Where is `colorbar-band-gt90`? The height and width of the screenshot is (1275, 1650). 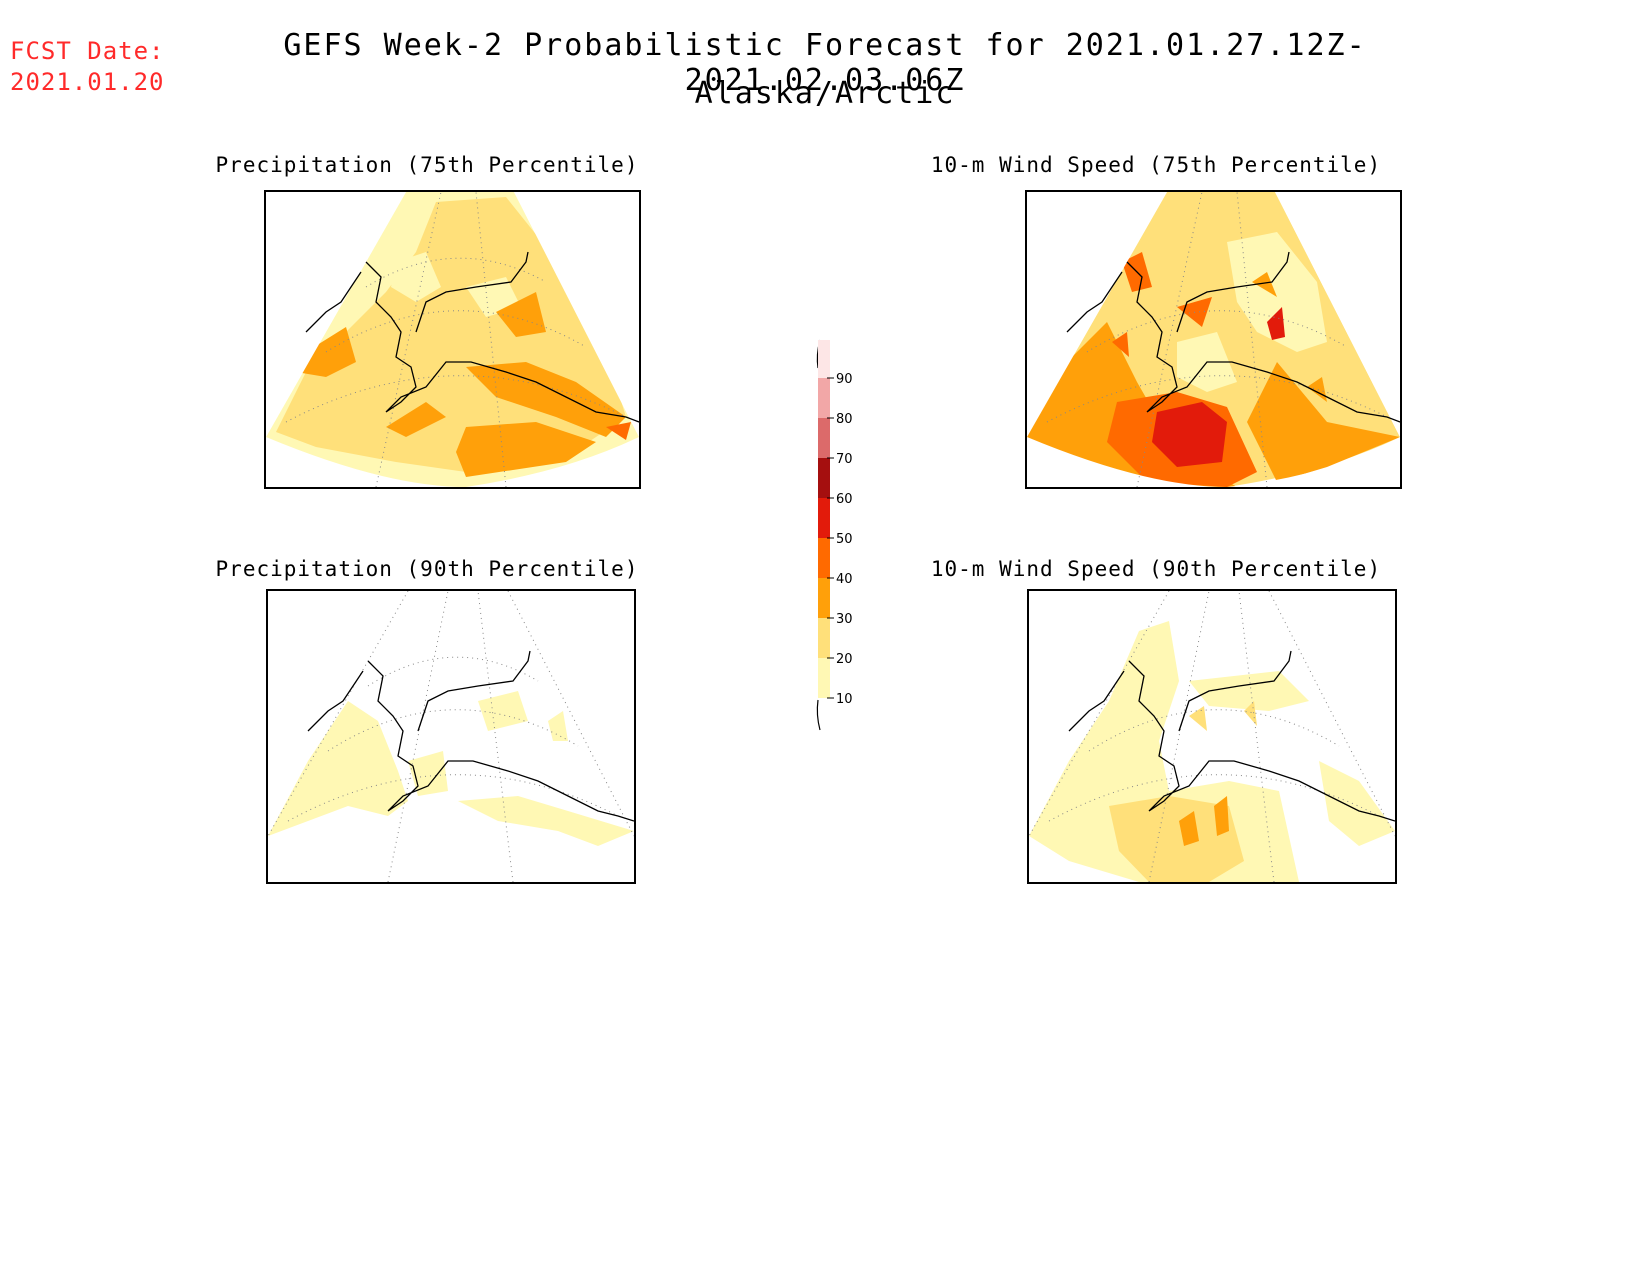
colorbar-band-gt90 is located at coordinates (824, 359).